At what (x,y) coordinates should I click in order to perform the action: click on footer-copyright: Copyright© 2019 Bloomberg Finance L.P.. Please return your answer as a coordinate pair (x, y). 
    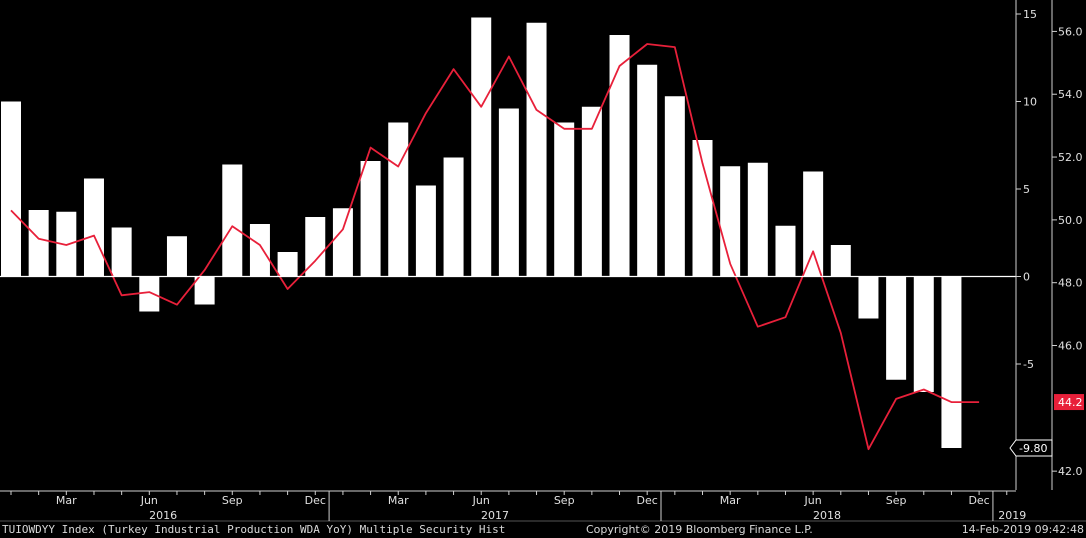
    Looking at the image, I should click on (699, 529).